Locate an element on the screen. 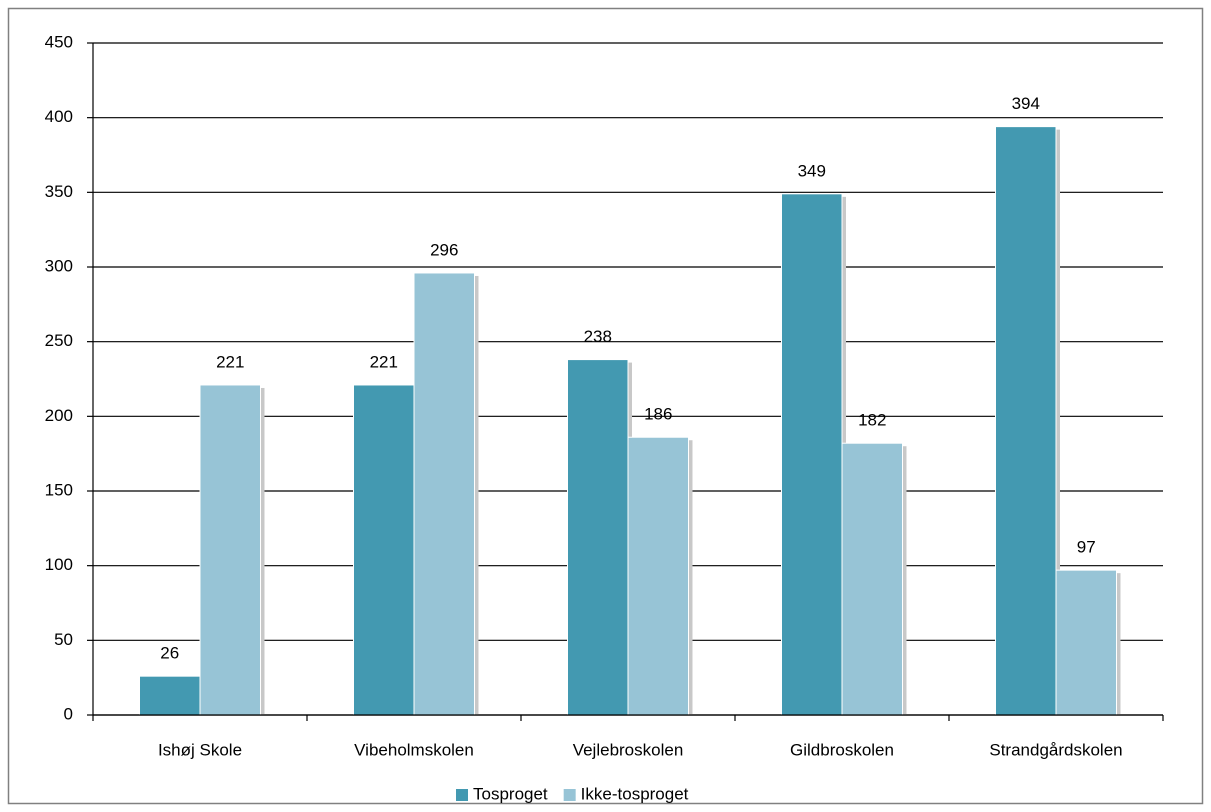  data-label: 26 is located at coordinates (169, 653).